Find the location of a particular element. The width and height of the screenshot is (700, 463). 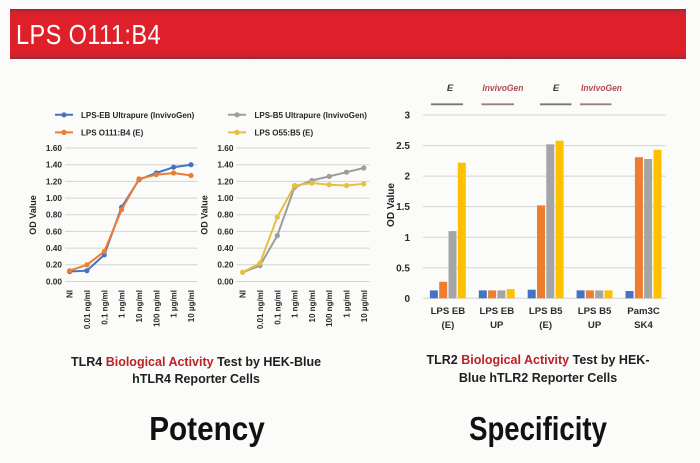

svg-text: Pam3C is located at coordinates (643, 311).